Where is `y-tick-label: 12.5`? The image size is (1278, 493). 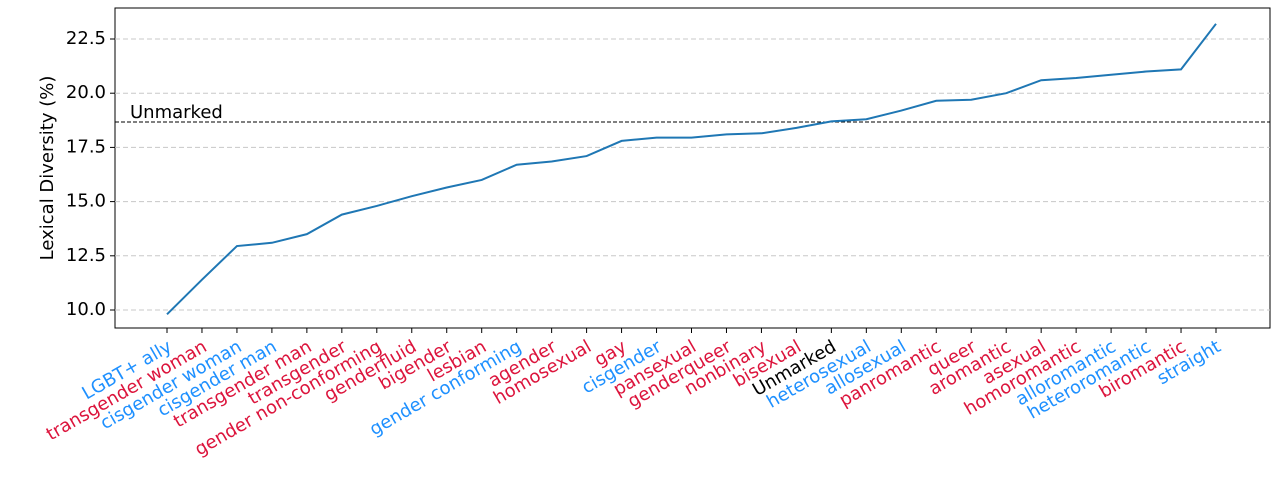 y-tick-label: 12.5 is located at coordinates (86, 255).